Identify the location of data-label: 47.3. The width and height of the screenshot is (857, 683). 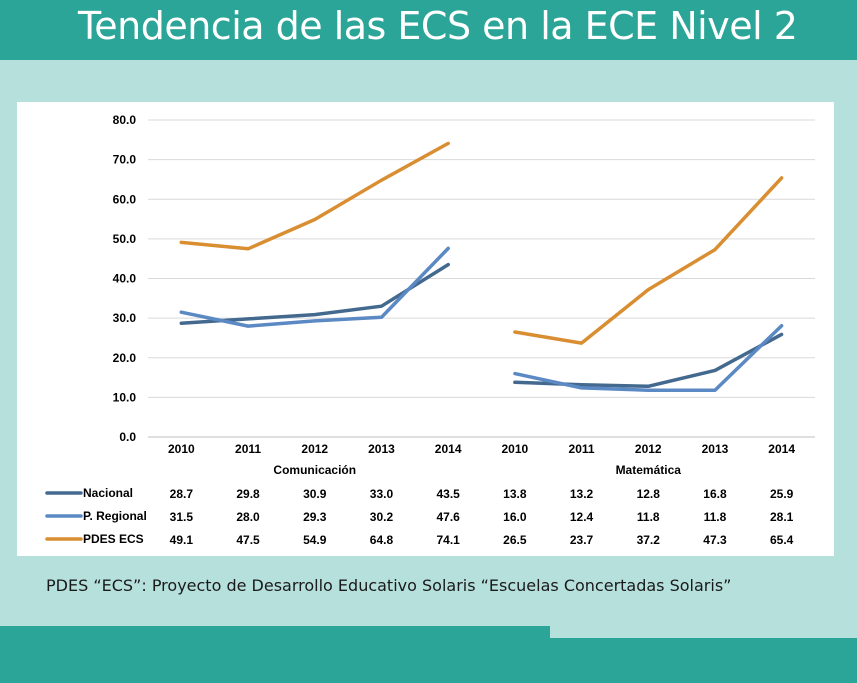
(715, 540).